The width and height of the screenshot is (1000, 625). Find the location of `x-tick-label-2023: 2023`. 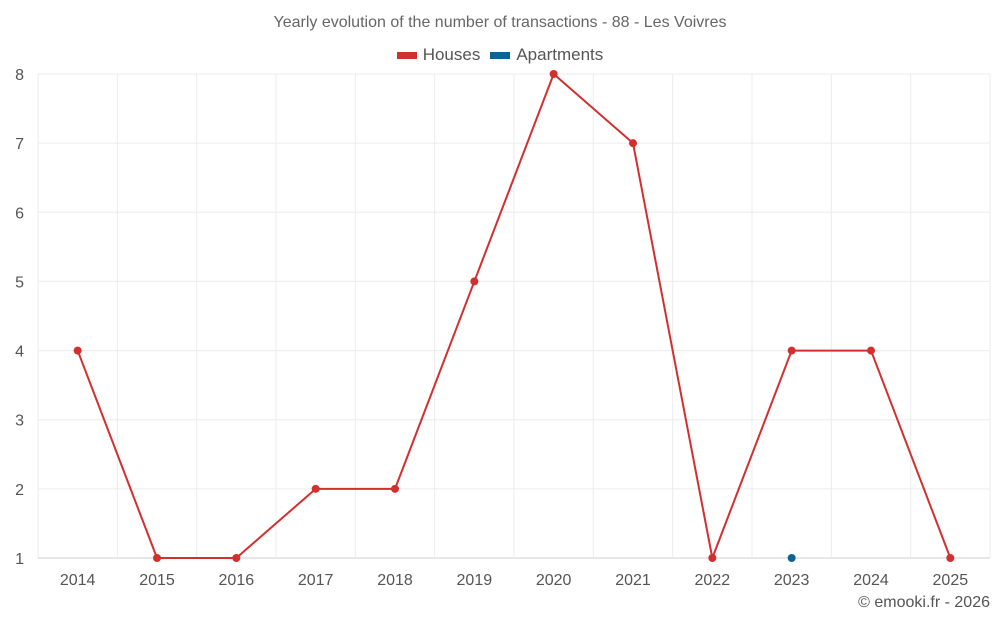

x-tick-label-2023: 2023 is located at coordinates (792, 580).